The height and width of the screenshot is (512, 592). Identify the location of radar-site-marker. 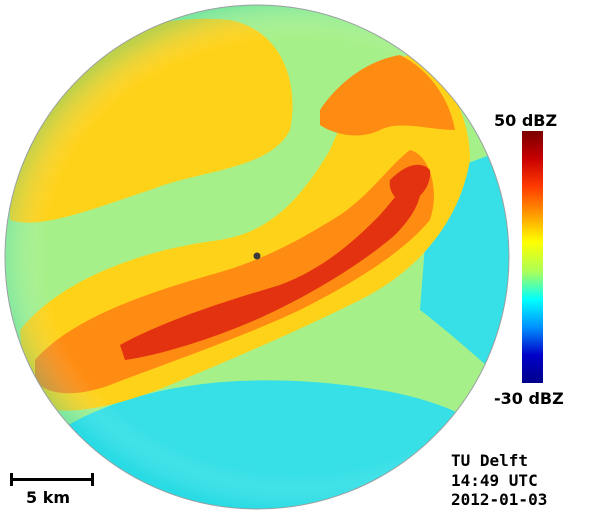
(257, 256).